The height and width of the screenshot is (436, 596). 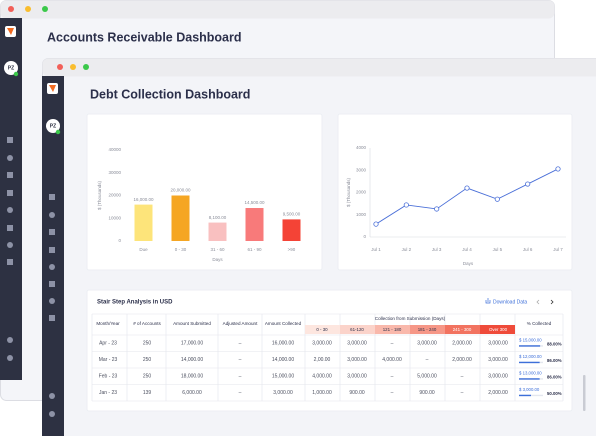 What do you see at coordinates (192, 360) in the screenshot?
I see `cell: 14,000.00` at bounding box center [192, 360].